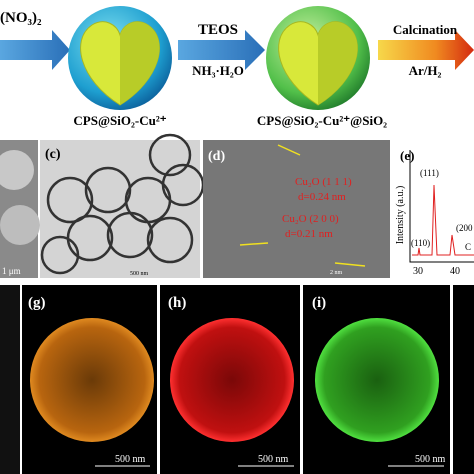 The width and height of the screenshot is (474, 474). I want to click on reagent: (NO₃)₂, so click(21, 18).